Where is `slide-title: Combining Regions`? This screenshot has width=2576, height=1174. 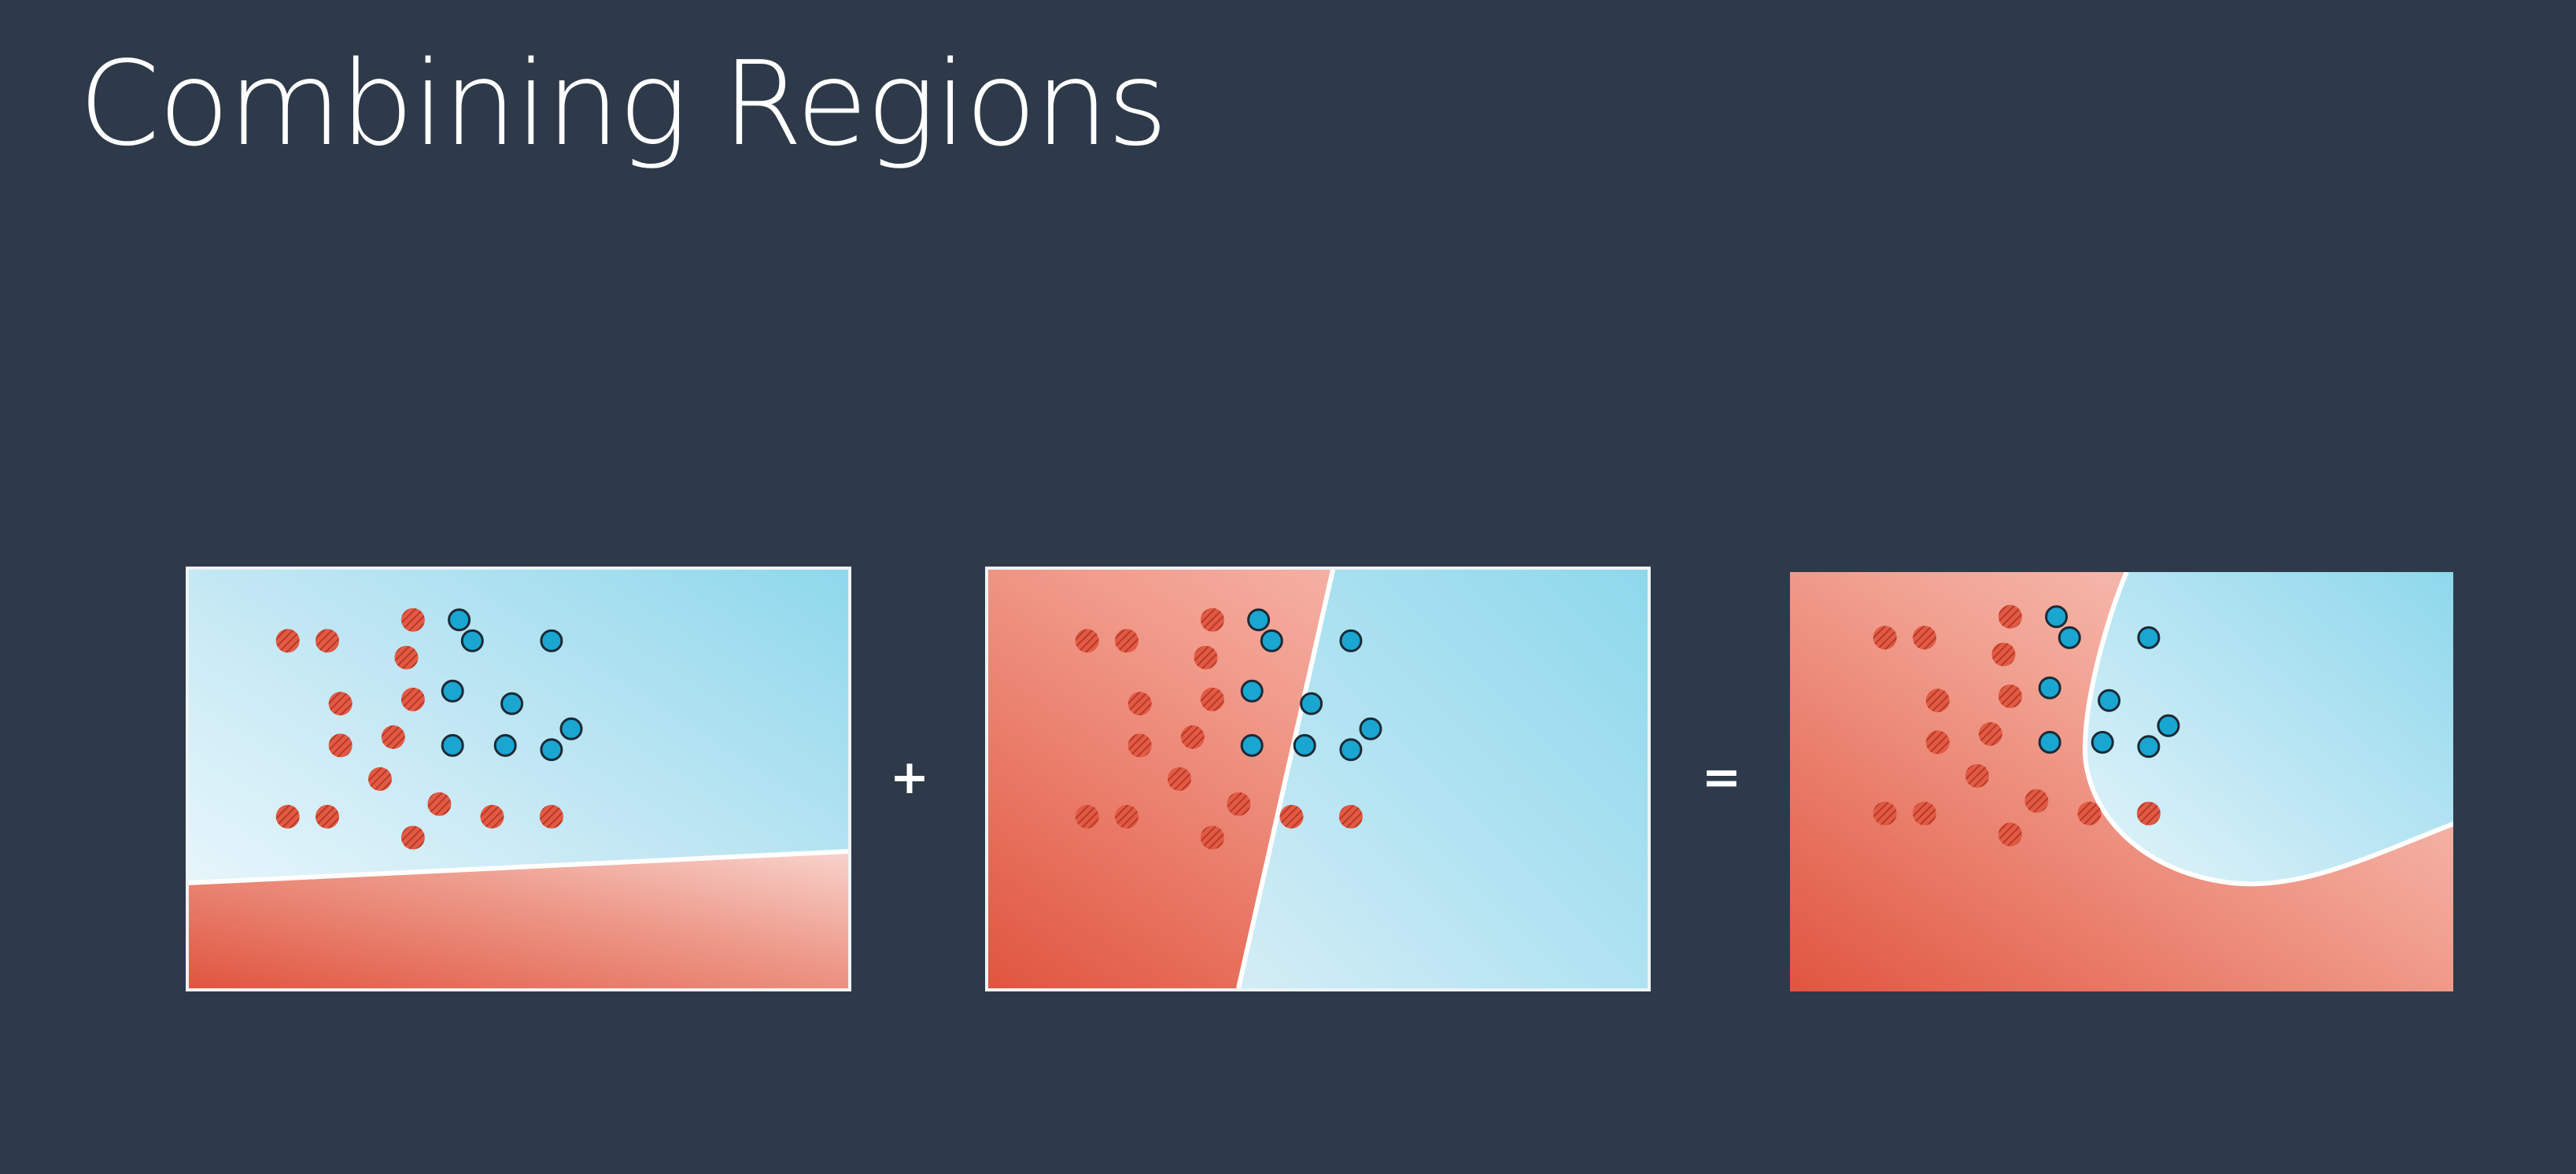 slide-title: Combining Regions is located at coordinates (624, 104).